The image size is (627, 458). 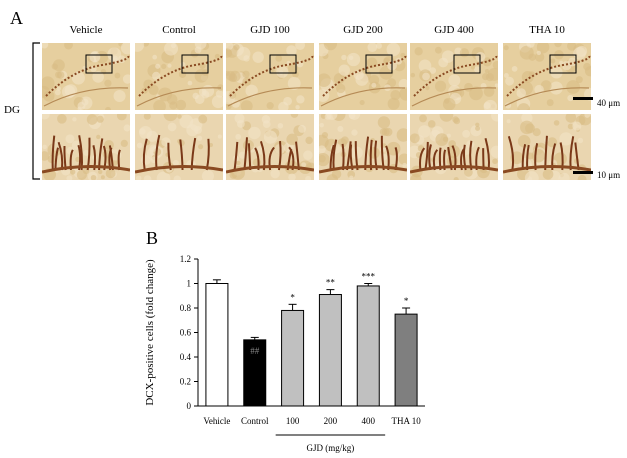 What do you see at coordinates (179, 30) in the screenshot?
I see `column-label: Control` at bounding box center [179, 30].